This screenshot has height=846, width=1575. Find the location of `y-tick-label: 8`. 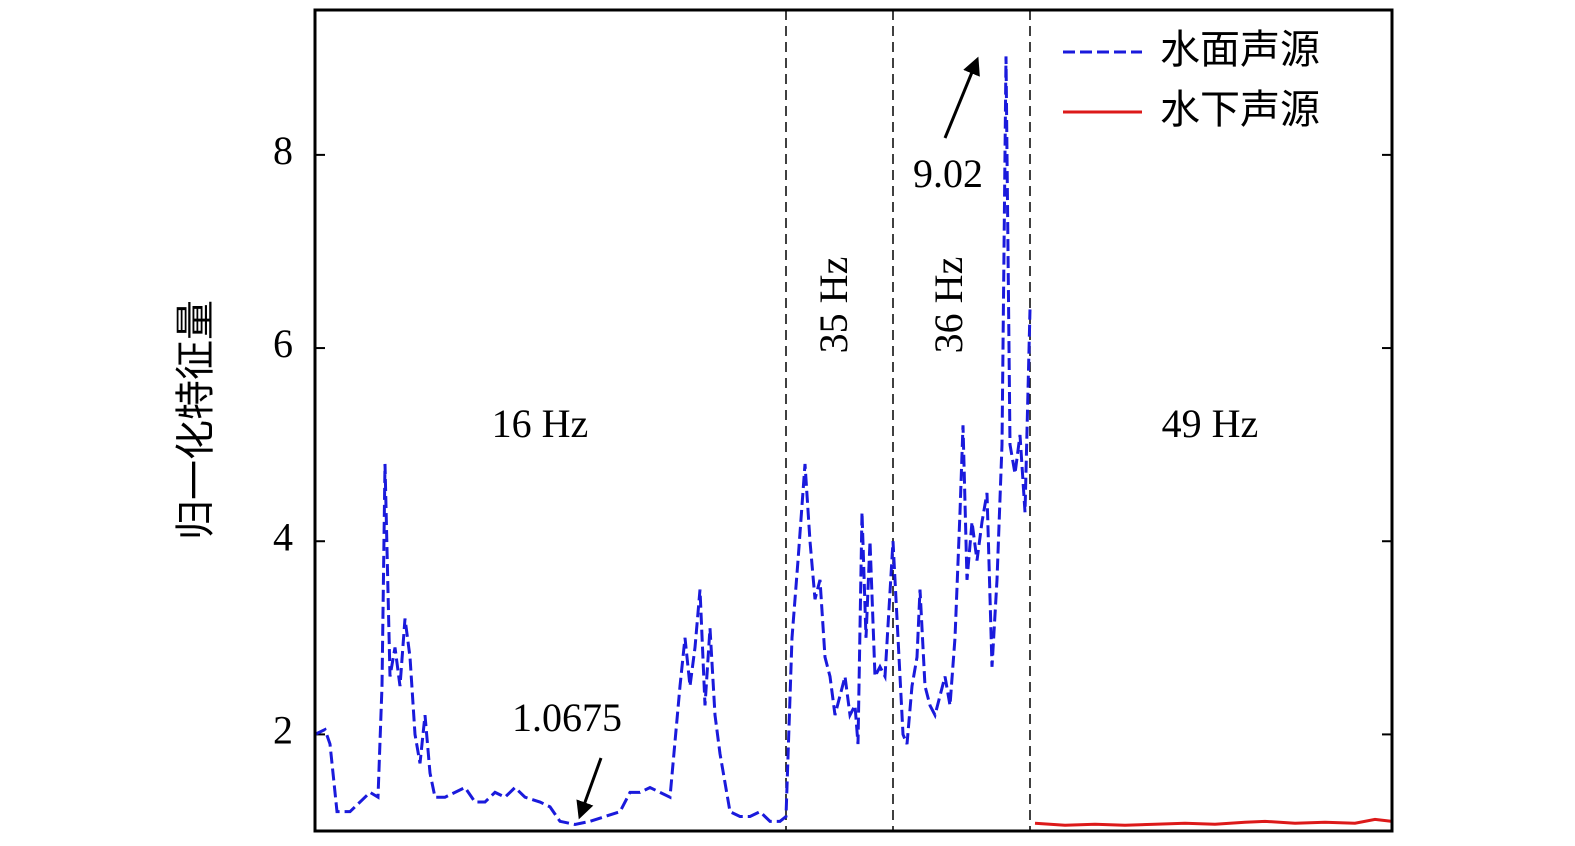

y-tick-label: 8 is located at coordinates (283, 150).